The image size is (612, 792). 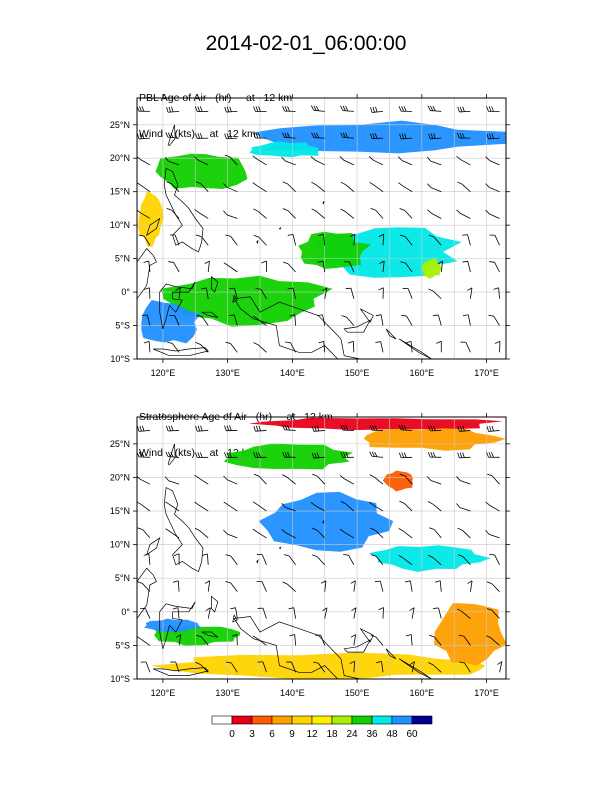 What do you see at coordinates (122, 259) in the screenshot?
I see `y-tick-label: 5°N` at bounding box center [122, 259].